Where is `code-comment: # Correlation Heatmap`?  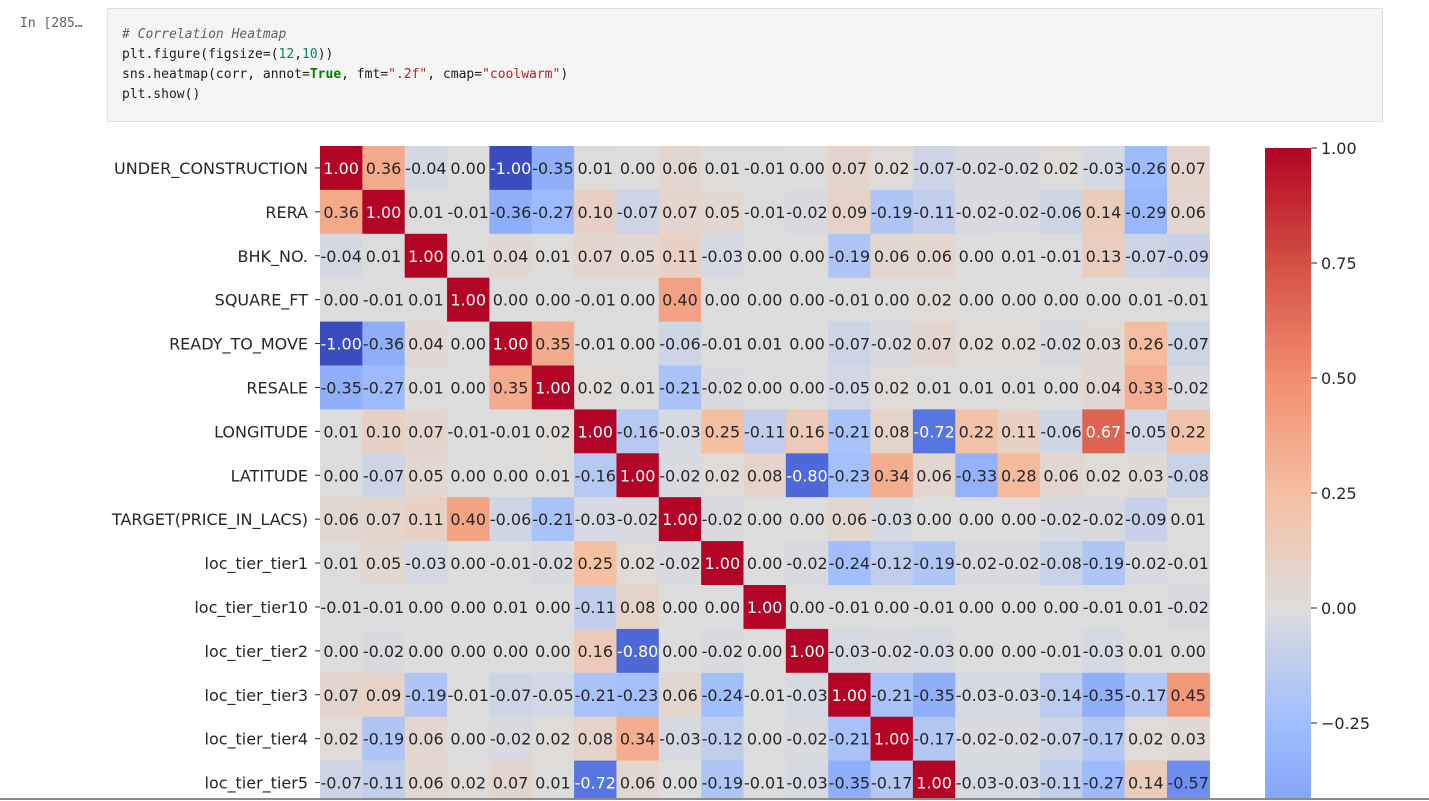
code-comment: # Correlation Heatmap is located at coordinates (204, 34).